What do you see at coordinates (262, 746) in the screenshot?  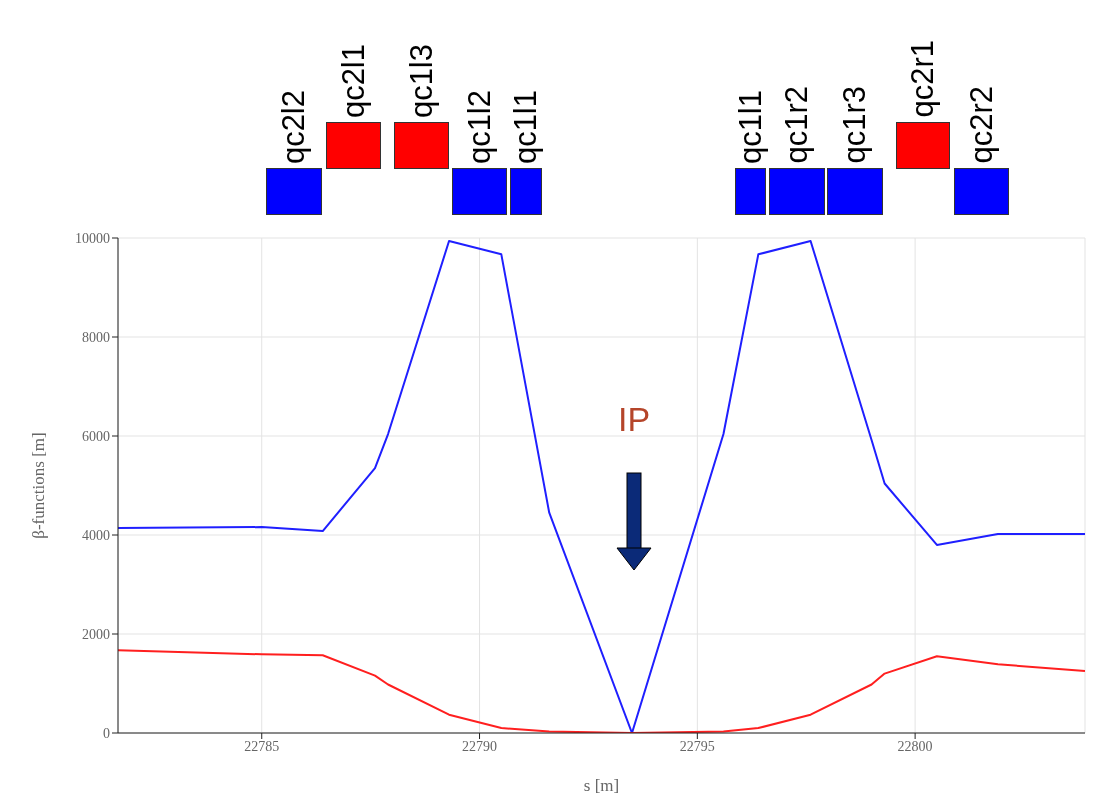 I see `x-tick-label: 22785` at bounding box center [262, 746].